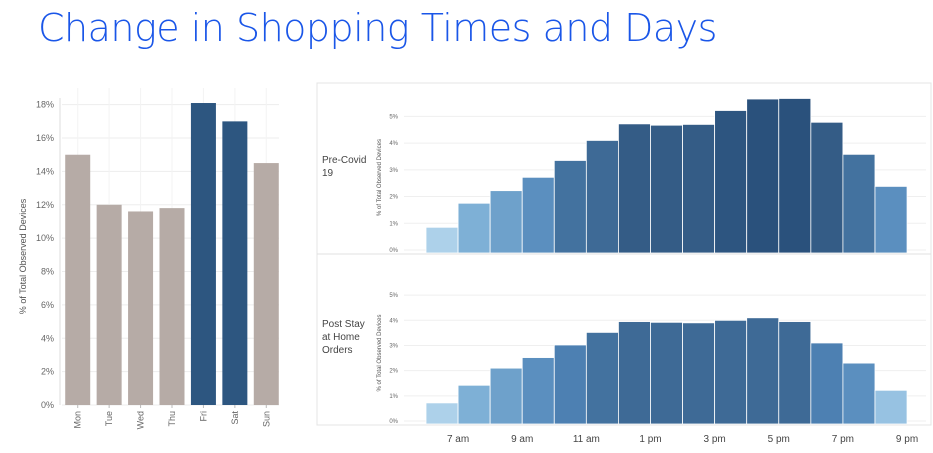 The height and width of the screenshot is (453, 933). I want to click on y-tick-label: 16%, so click(45, 138).